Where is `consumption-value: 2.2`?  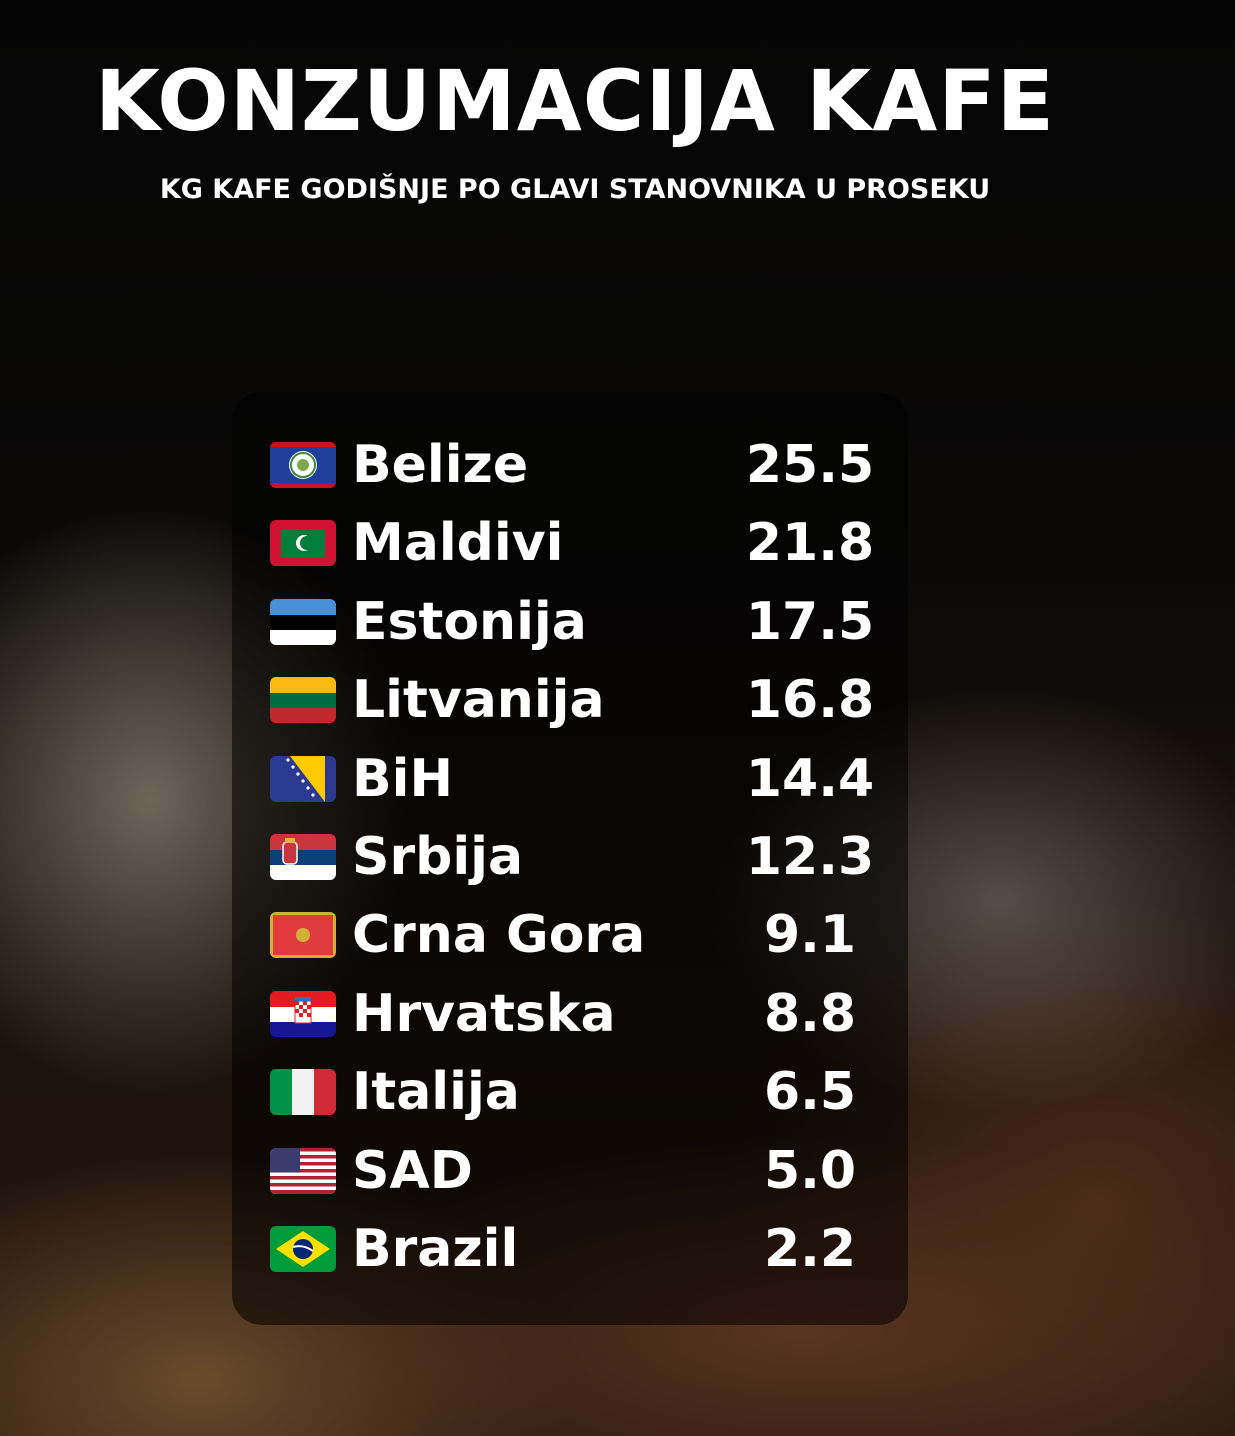
consumption-value: 2.2 is located at coordinates (810, 1249).